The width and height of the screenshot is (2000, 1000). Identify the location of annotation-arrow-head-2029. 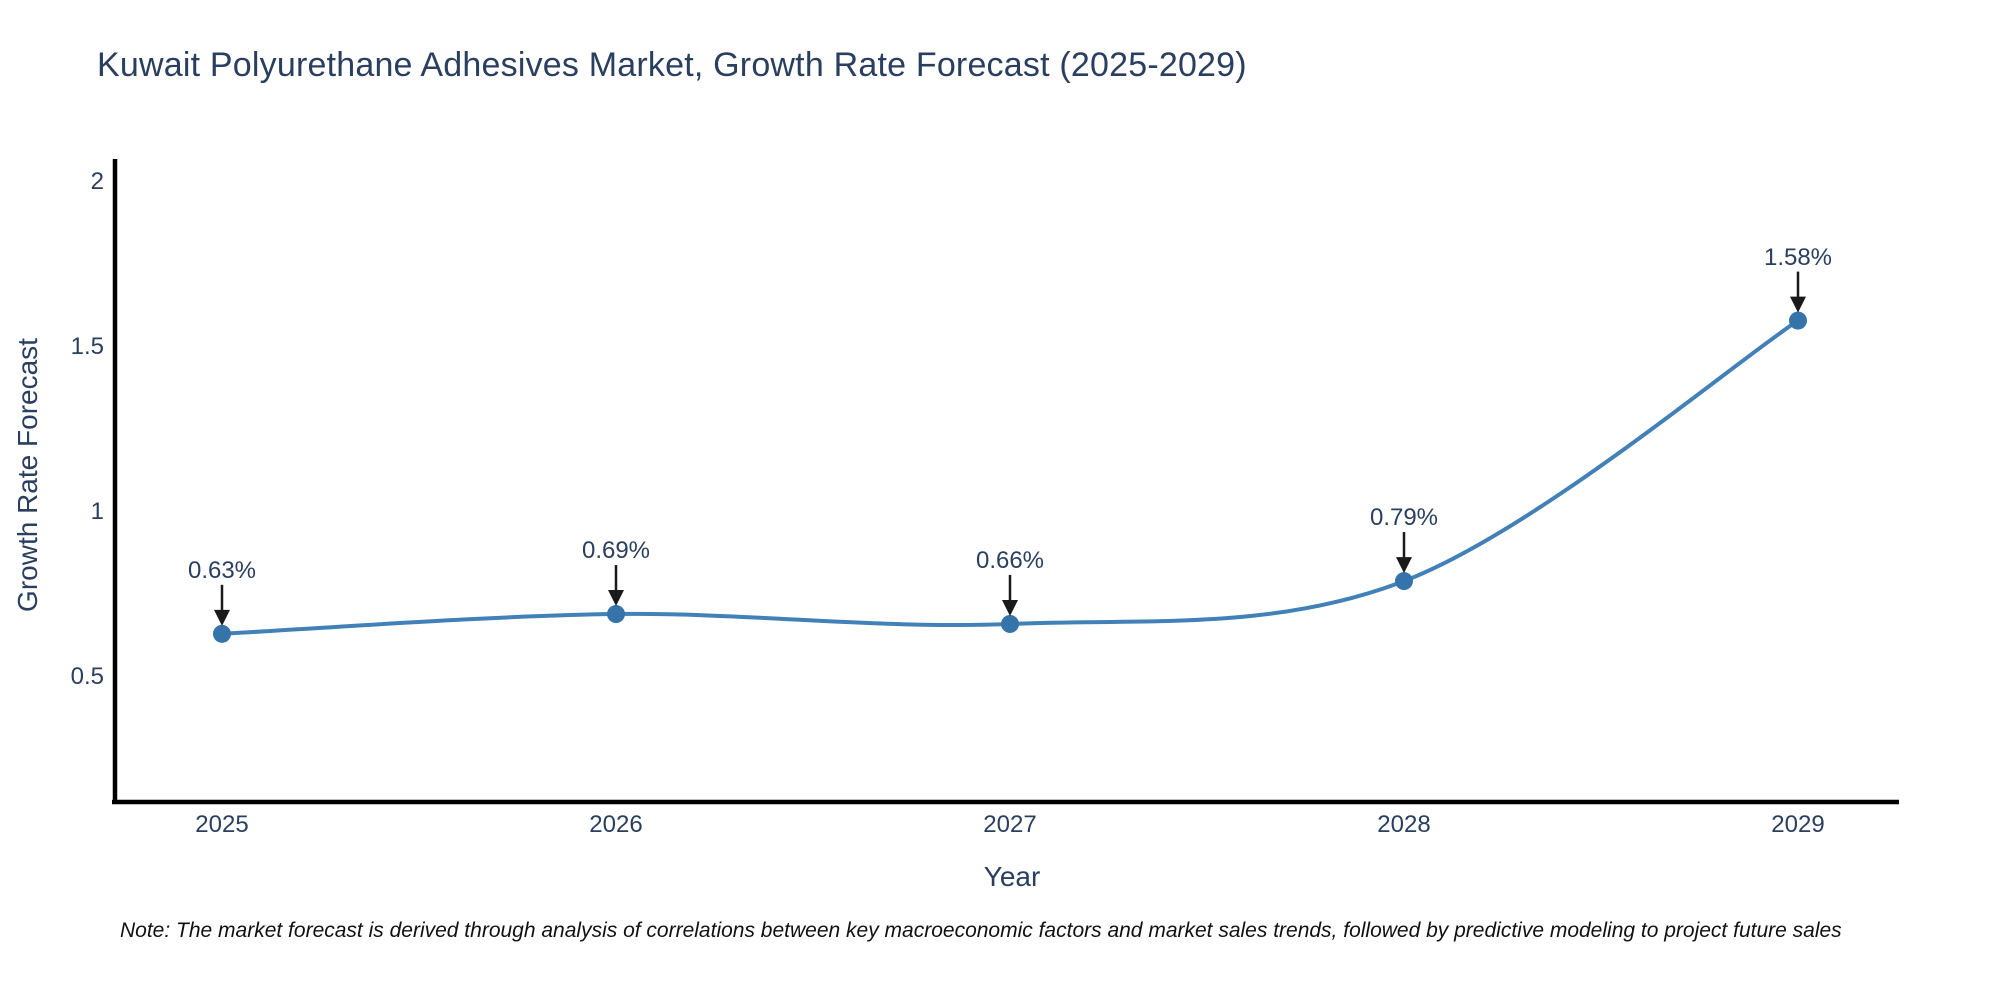
(1798, 304).